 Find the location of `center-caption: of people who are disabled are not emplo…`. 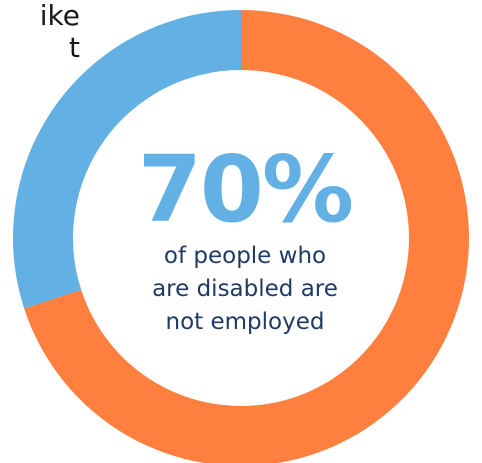

center-caption: of people who are disabled are not emplo… is located at coordinates (245, 289).